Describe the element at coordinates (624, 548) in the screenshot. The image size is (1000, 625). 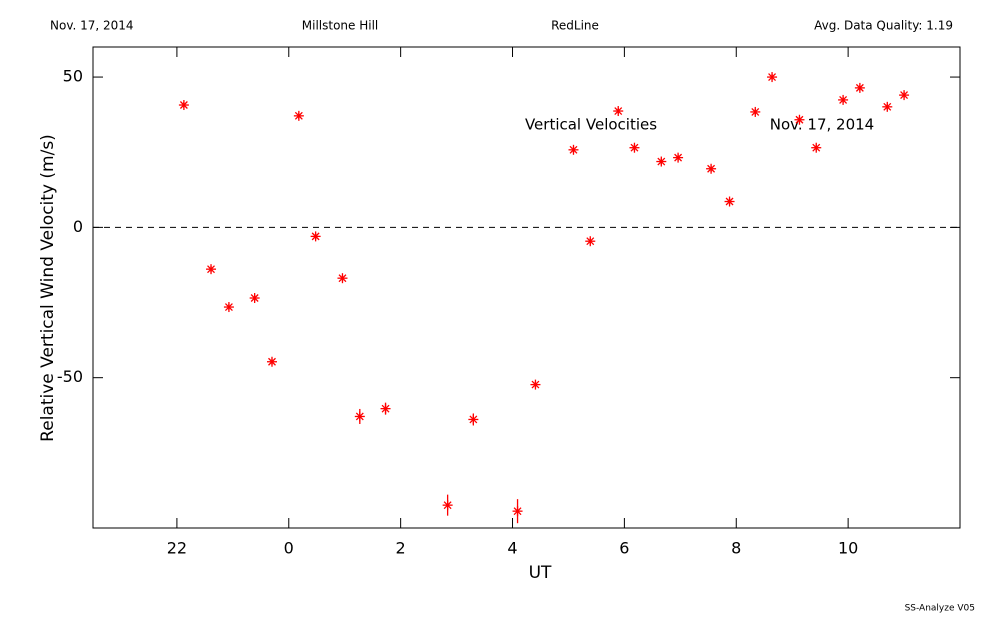
I see `x-tick-label: 6` at that location.